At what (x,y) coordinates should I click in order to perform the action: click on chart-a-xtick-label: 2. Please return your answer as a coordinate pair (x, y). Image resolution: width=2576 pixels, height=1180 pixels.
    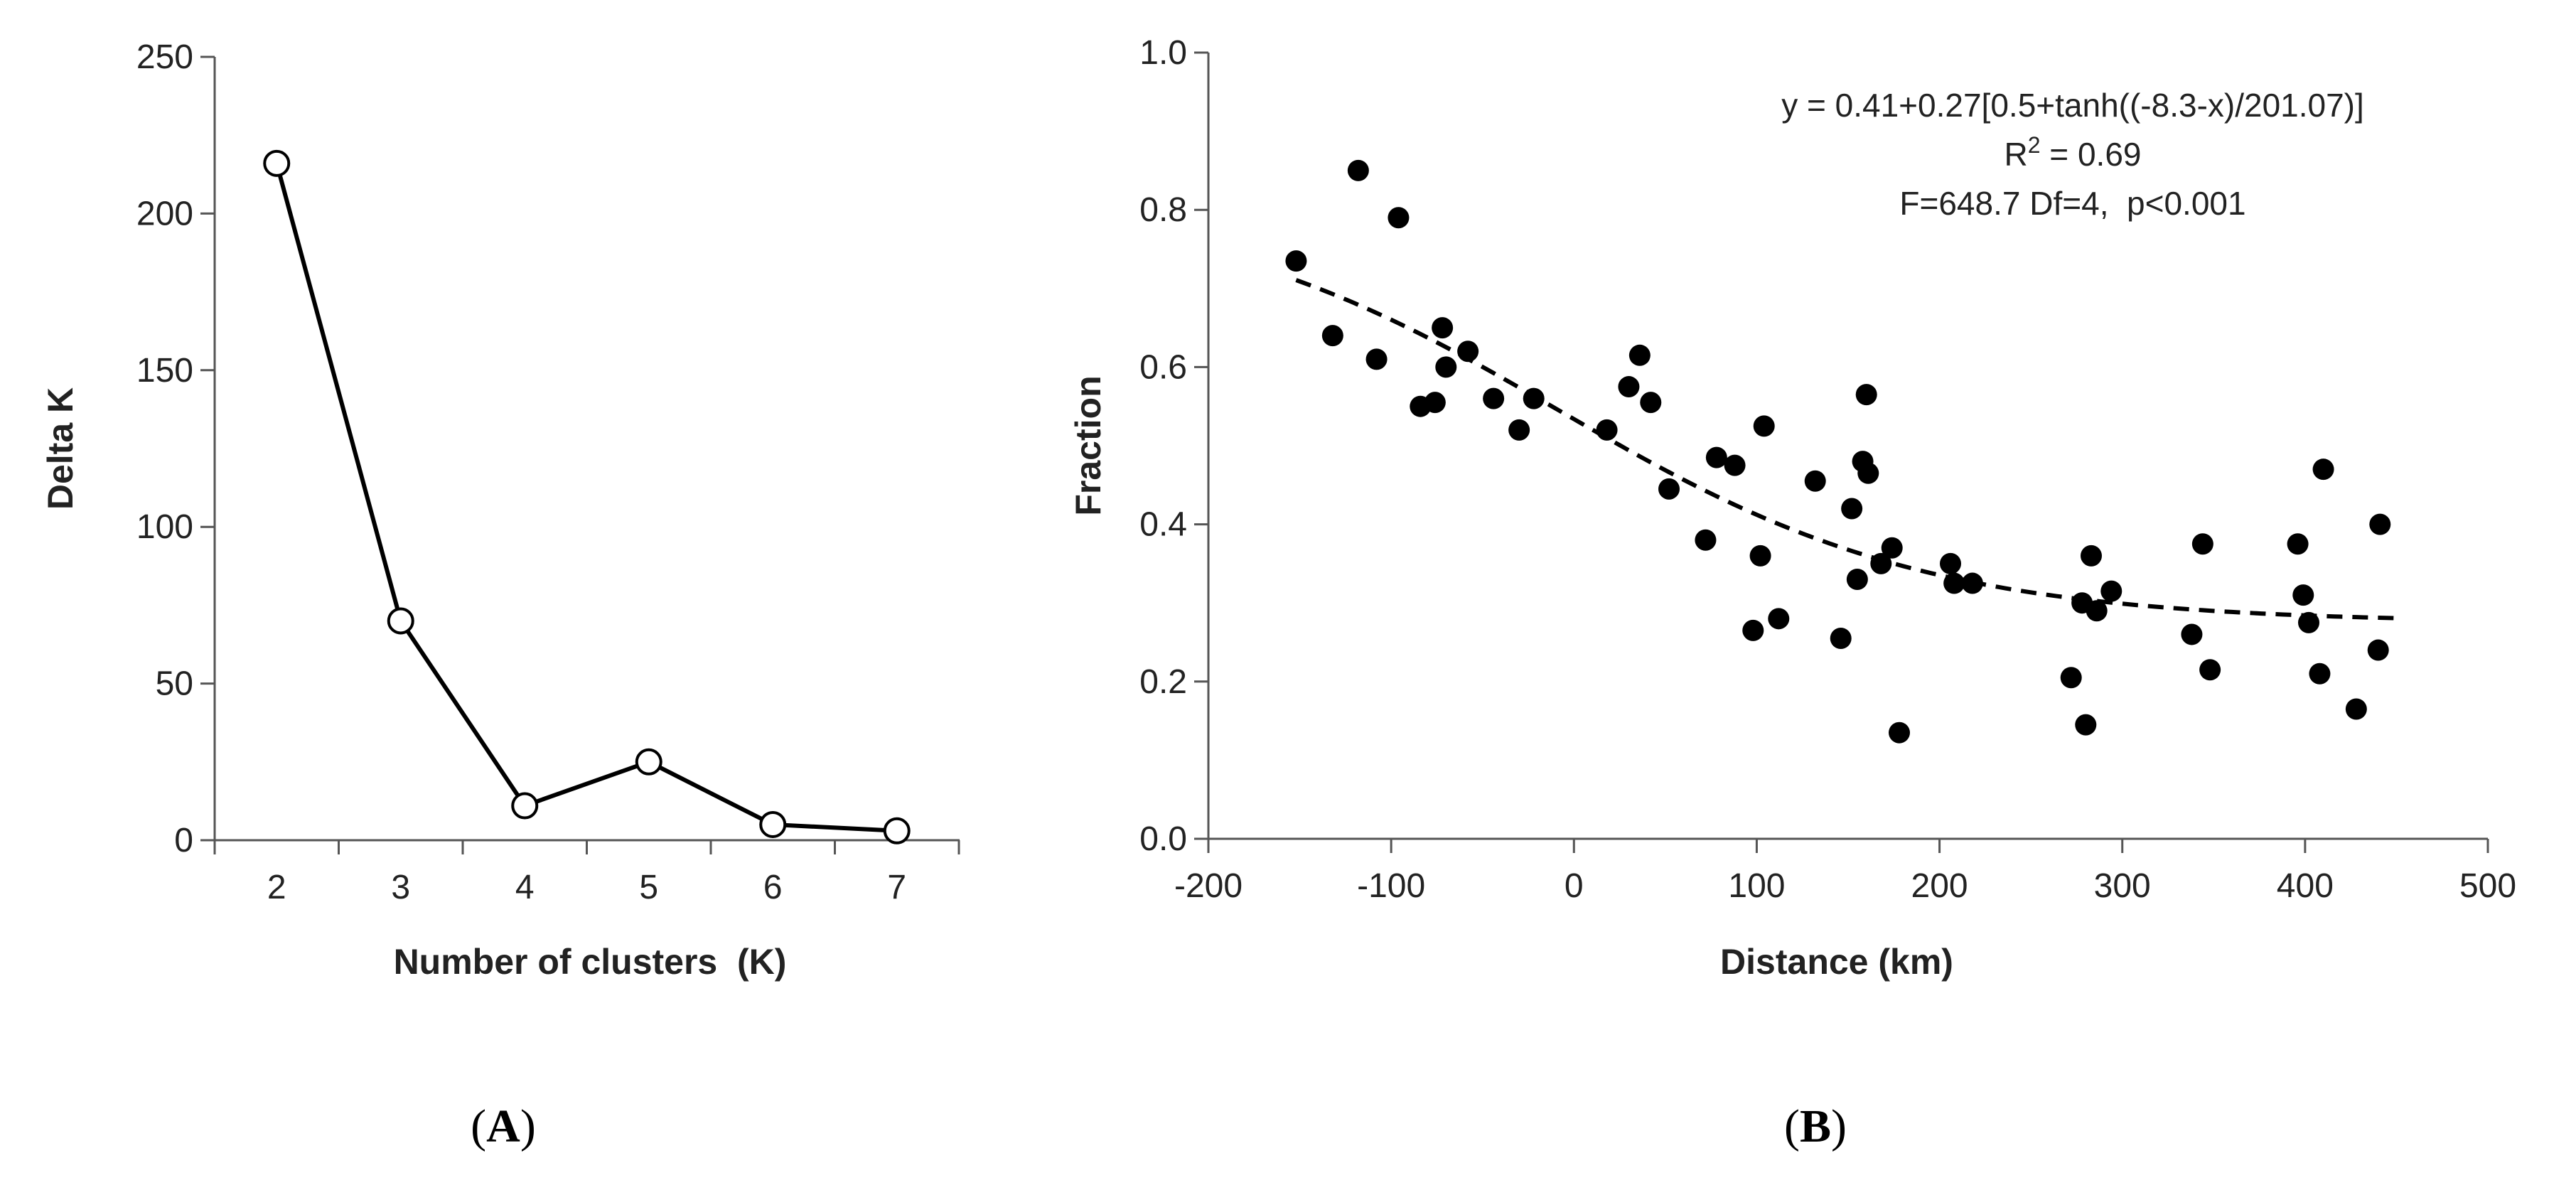
    Looking at the image, I should click on (276, 887).